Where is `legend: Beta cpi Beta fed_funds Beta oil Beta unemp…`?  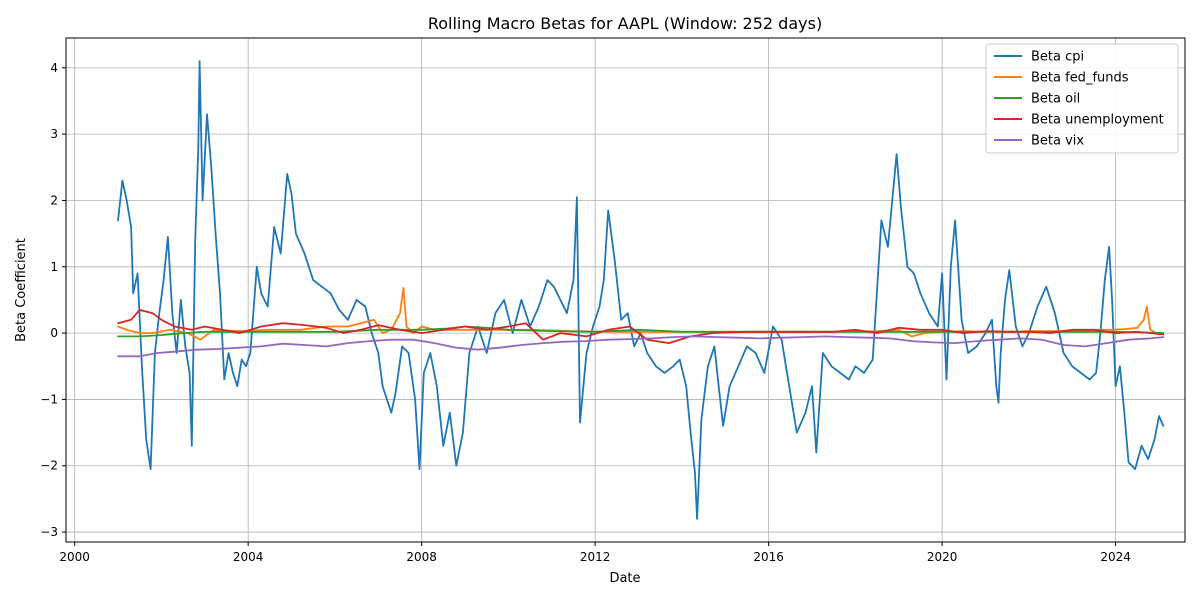
legend: Beta cpi Beta fed_funds Beta oil Beta unemp… is located at coordinates (1082, 98).